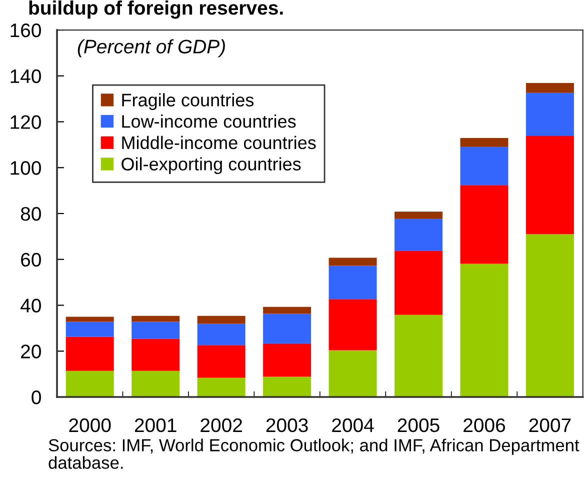  I want to click on legend-label: Oil-exporting countries, so click(211, 165).